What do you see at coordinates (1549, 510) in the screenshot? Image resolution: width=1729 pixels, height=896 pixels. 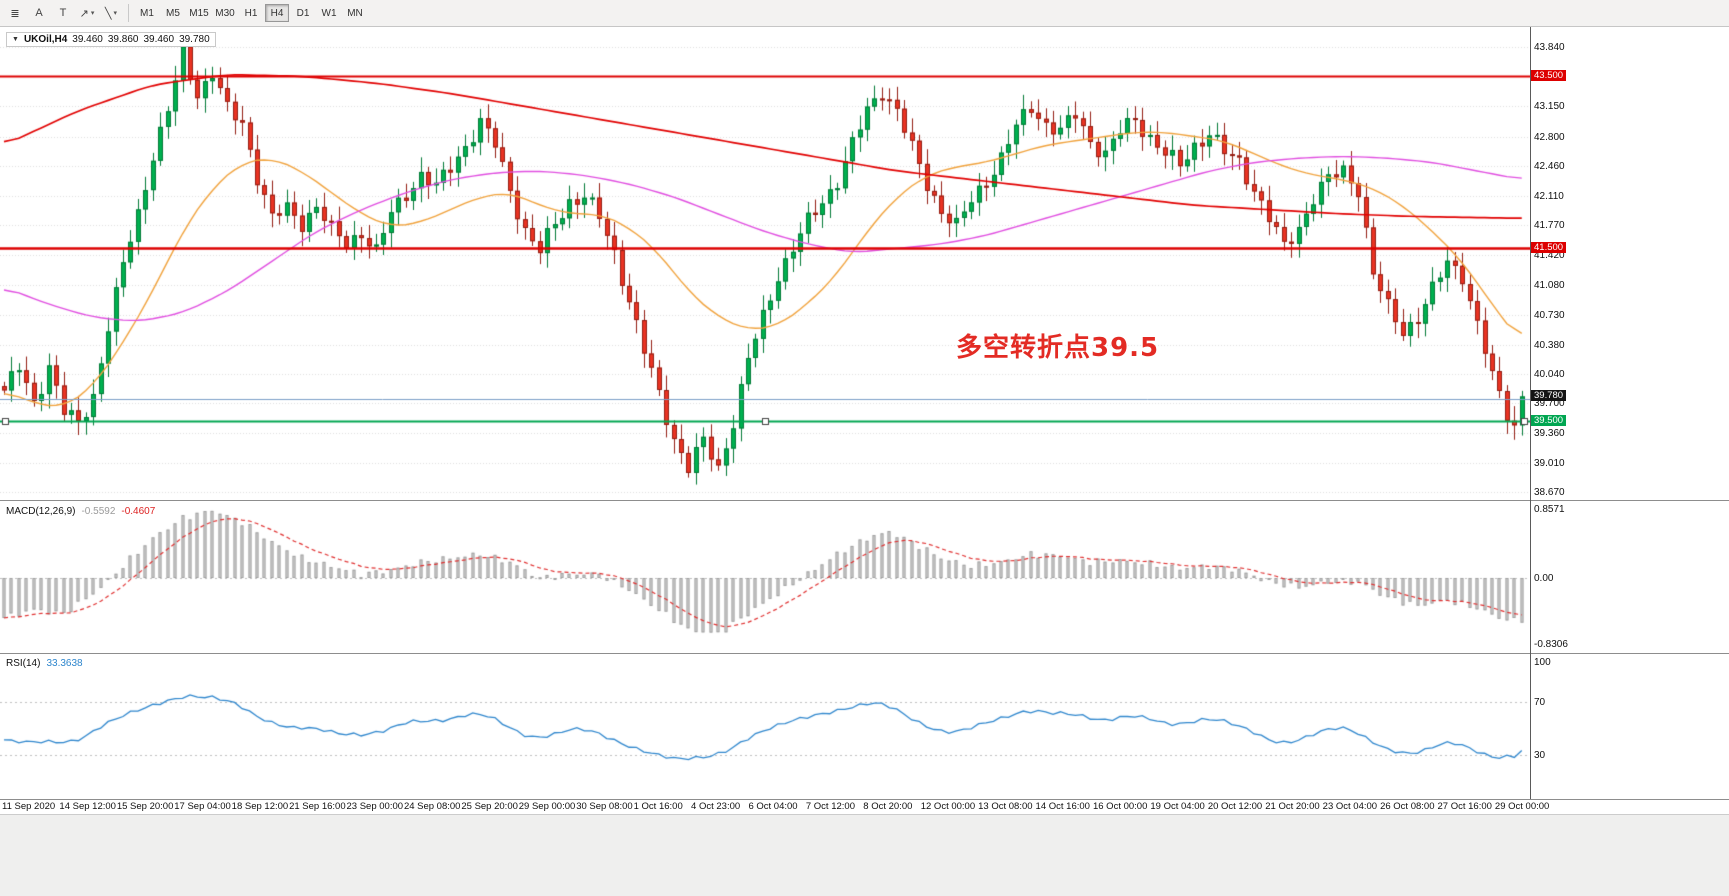 I see `macd-axis-label: 0.8571` at bounding box center [1549, 510].